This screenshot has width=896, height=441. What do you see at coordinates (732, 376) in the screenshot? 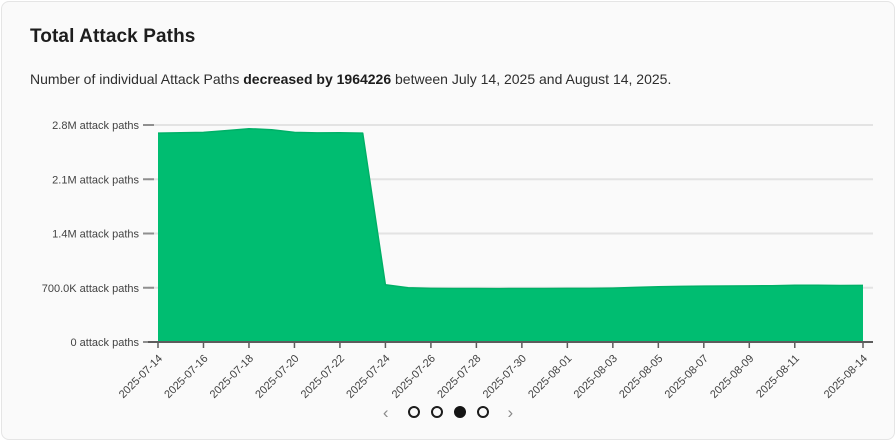
I see `x-tick-label: 2025-08-09` at bounding box center [732, 376].